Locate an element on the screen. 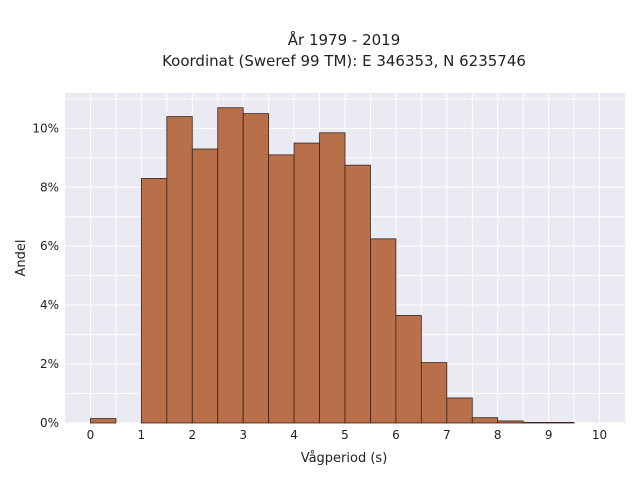  y-tick-label: 0% is located at coordinates (49, 423).